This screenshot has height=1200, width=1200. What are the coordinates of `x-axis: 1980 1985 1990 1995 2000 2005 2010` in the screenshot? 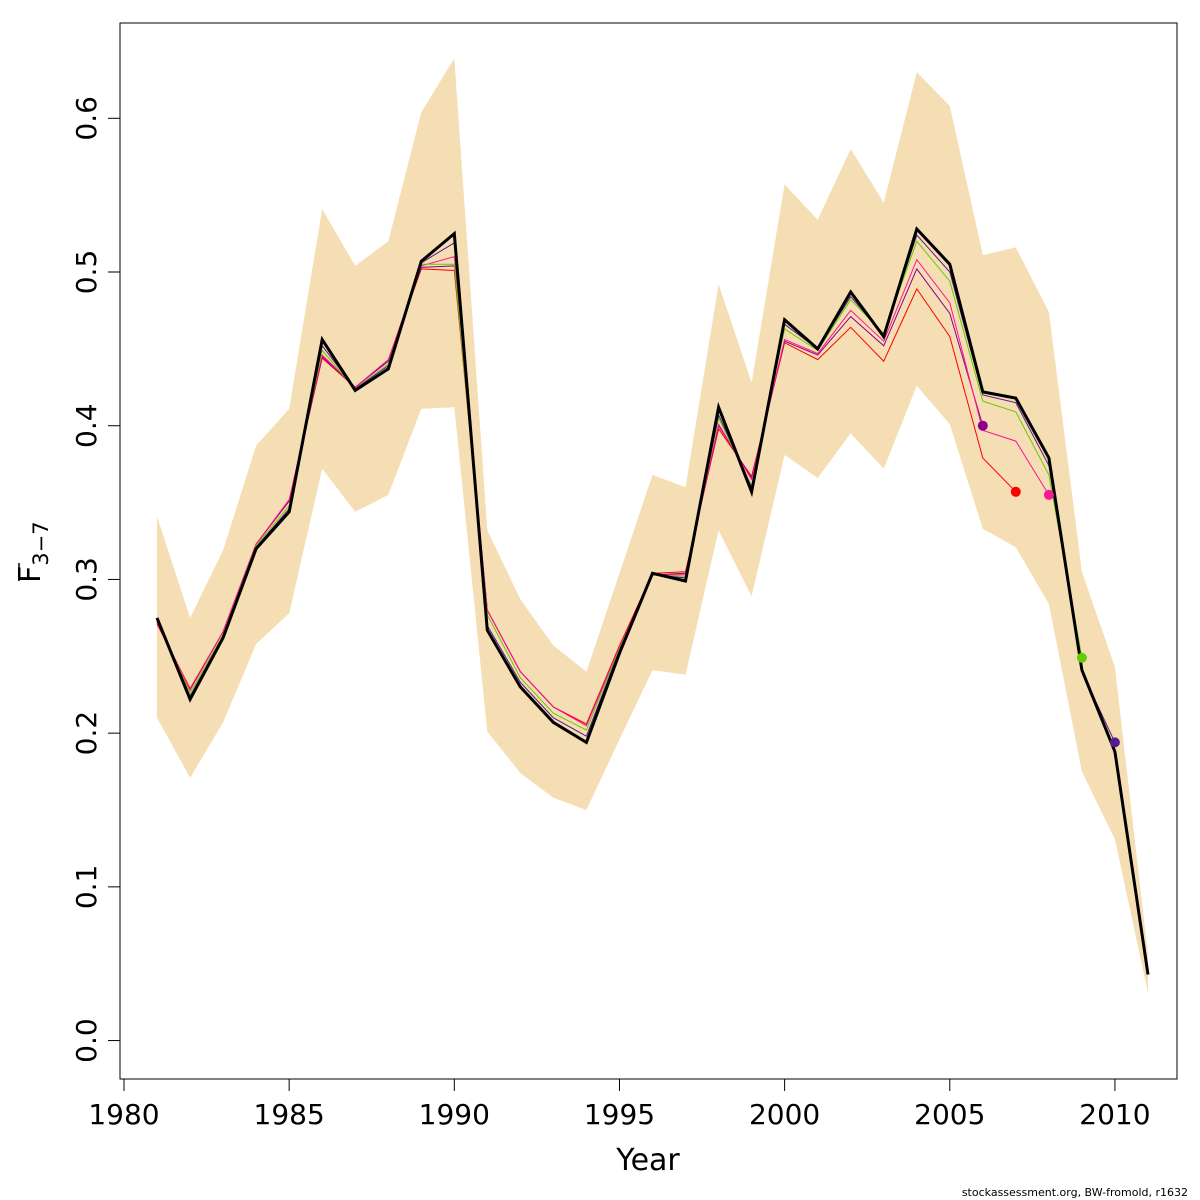 It's located at (619, 1104).